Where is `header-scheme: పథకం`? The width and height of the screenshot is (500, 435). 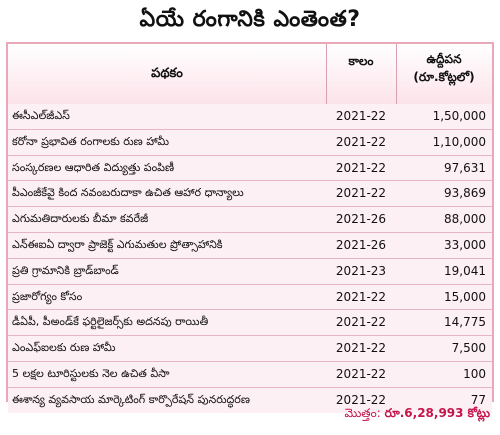
header-scheme: పథకం is located at coordinates (167, 73).